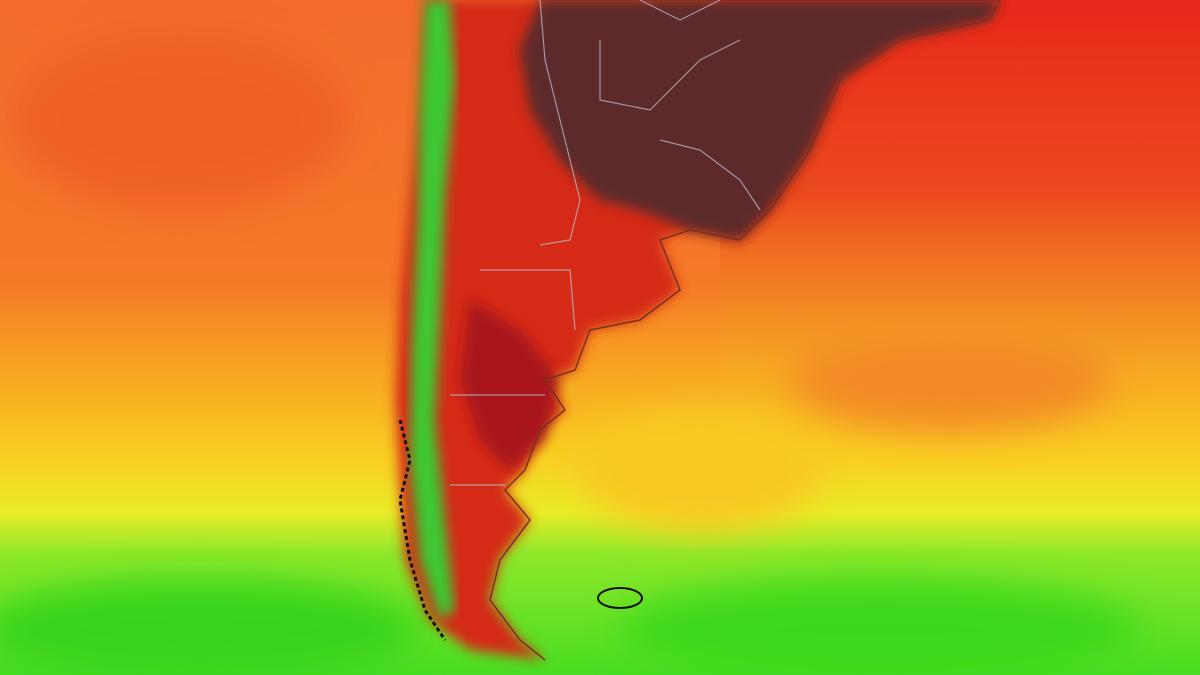 Image resolution: width=1200 pixels, height=675 pixels. I want to click on hot-south, so click(510, 385).